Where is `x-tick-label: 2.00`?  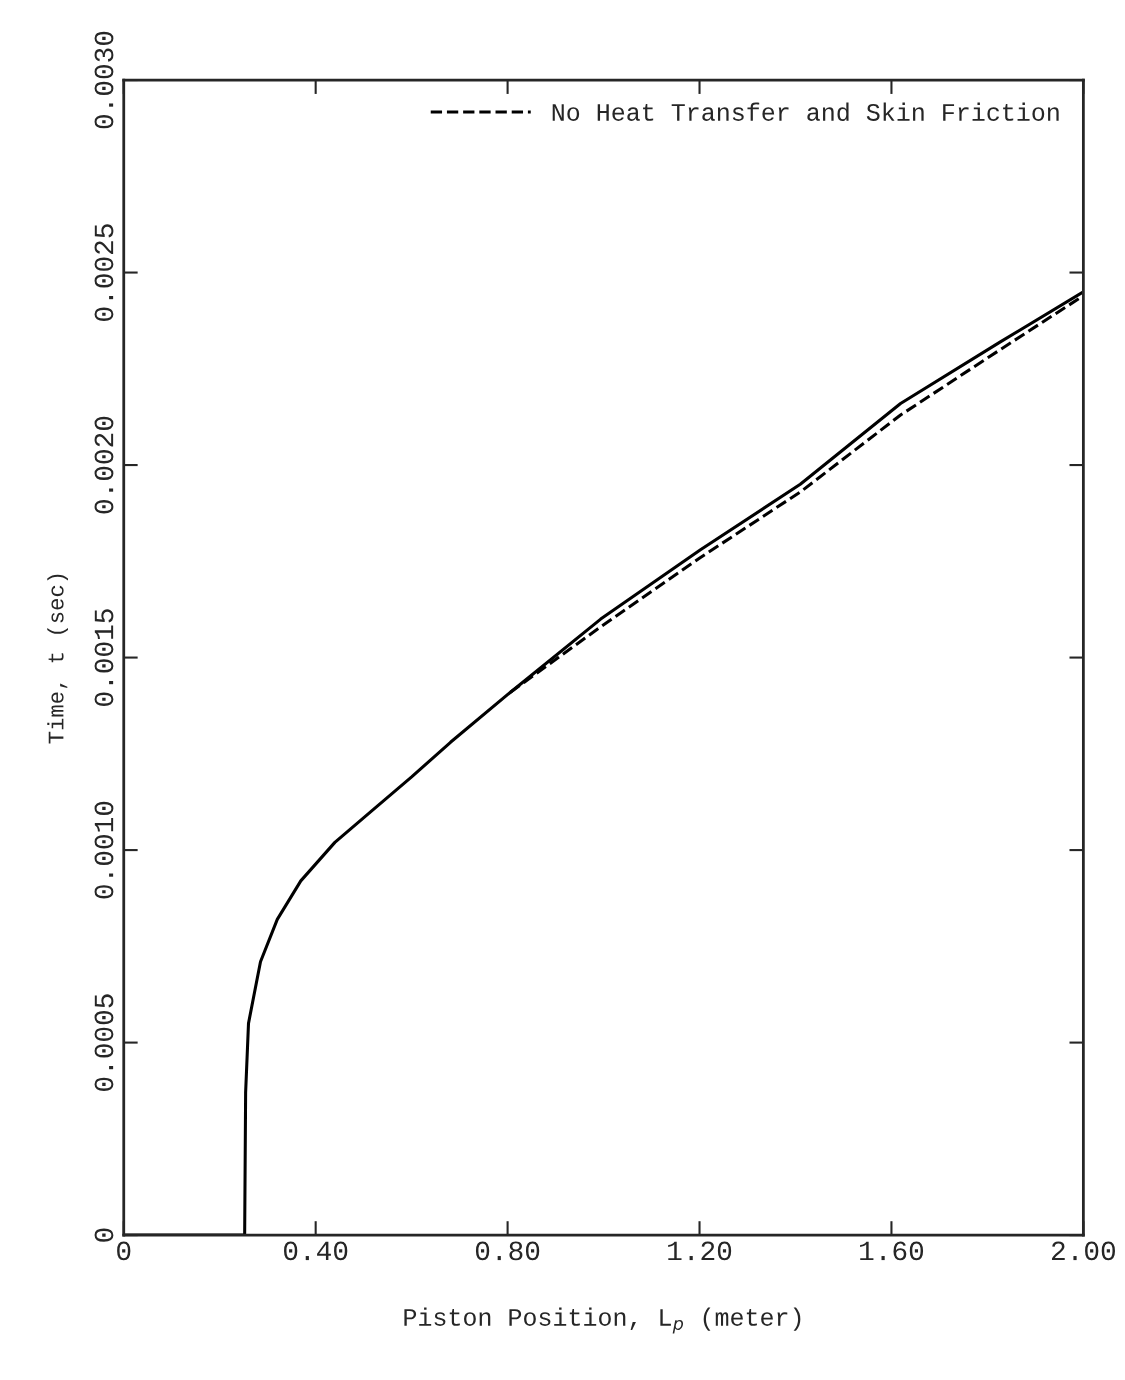 x-tick-label: 2.00 is located at coordinates (1083, 1251).